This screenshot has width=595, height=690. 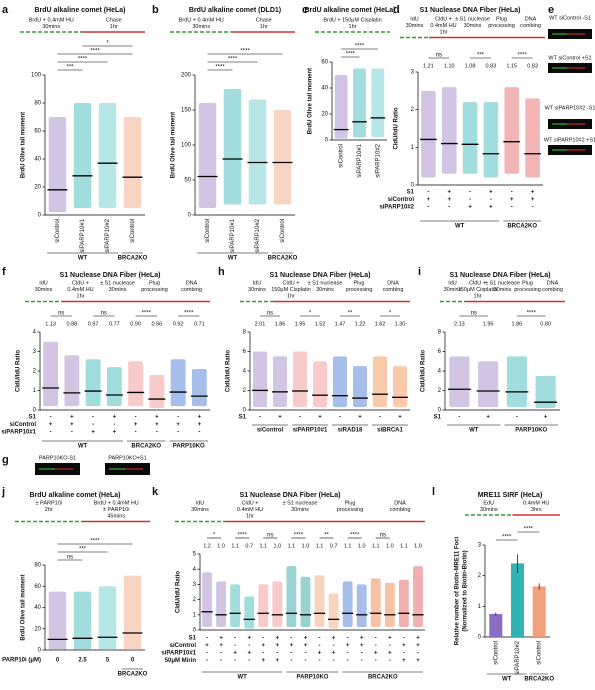 What do you see at coordinates (186, 76) in the screenshot?
I see `y-tick-label: 200` at bounding box center [186, 76].